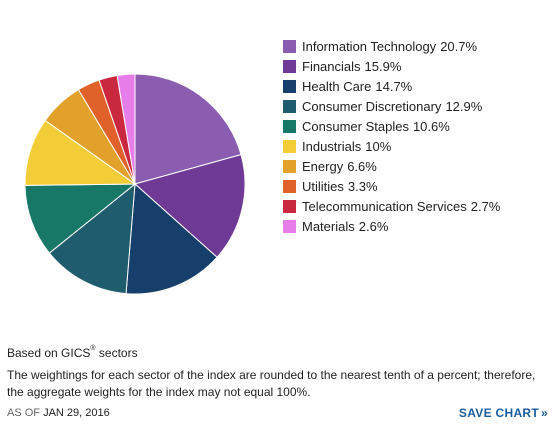 The width and height of the screenshot is (556, 432). What do you see at coordinates (464, 106) in the screenshot?
I see `legend-value: 12.9%` at bounding box center [464, 106].